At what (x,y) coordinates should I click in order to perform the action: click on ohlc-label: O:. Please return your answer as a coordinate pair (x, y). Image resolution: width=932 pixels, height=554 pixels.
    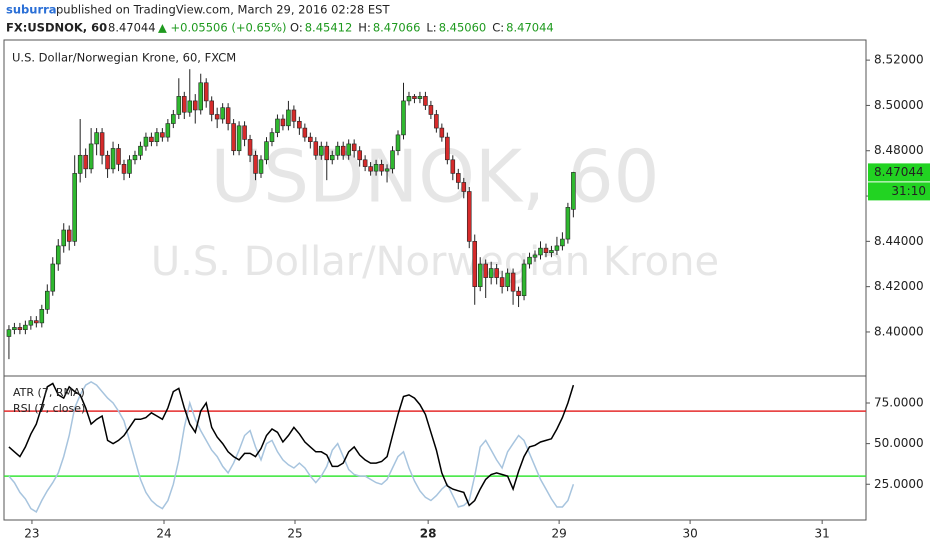
    Looking at the image, I should click on (296, 28).